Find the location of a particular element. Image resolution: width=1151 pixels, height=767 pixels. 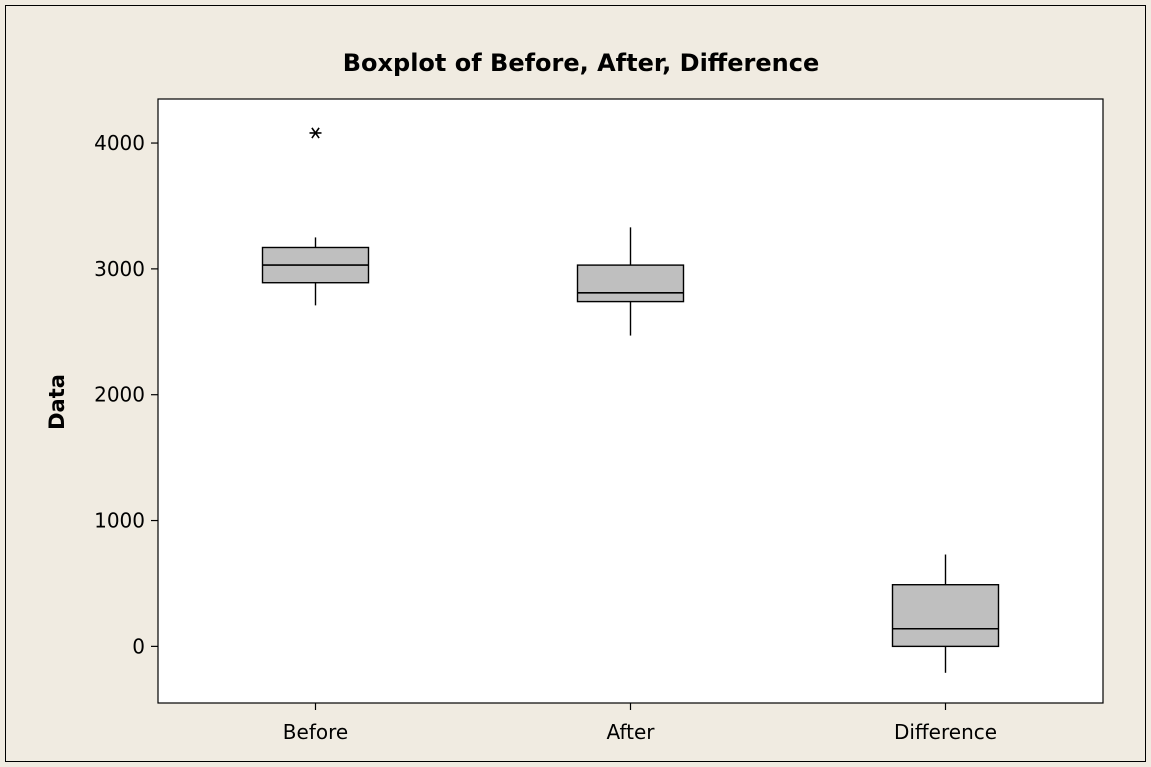

box-after is located at coordinates (630, 281).